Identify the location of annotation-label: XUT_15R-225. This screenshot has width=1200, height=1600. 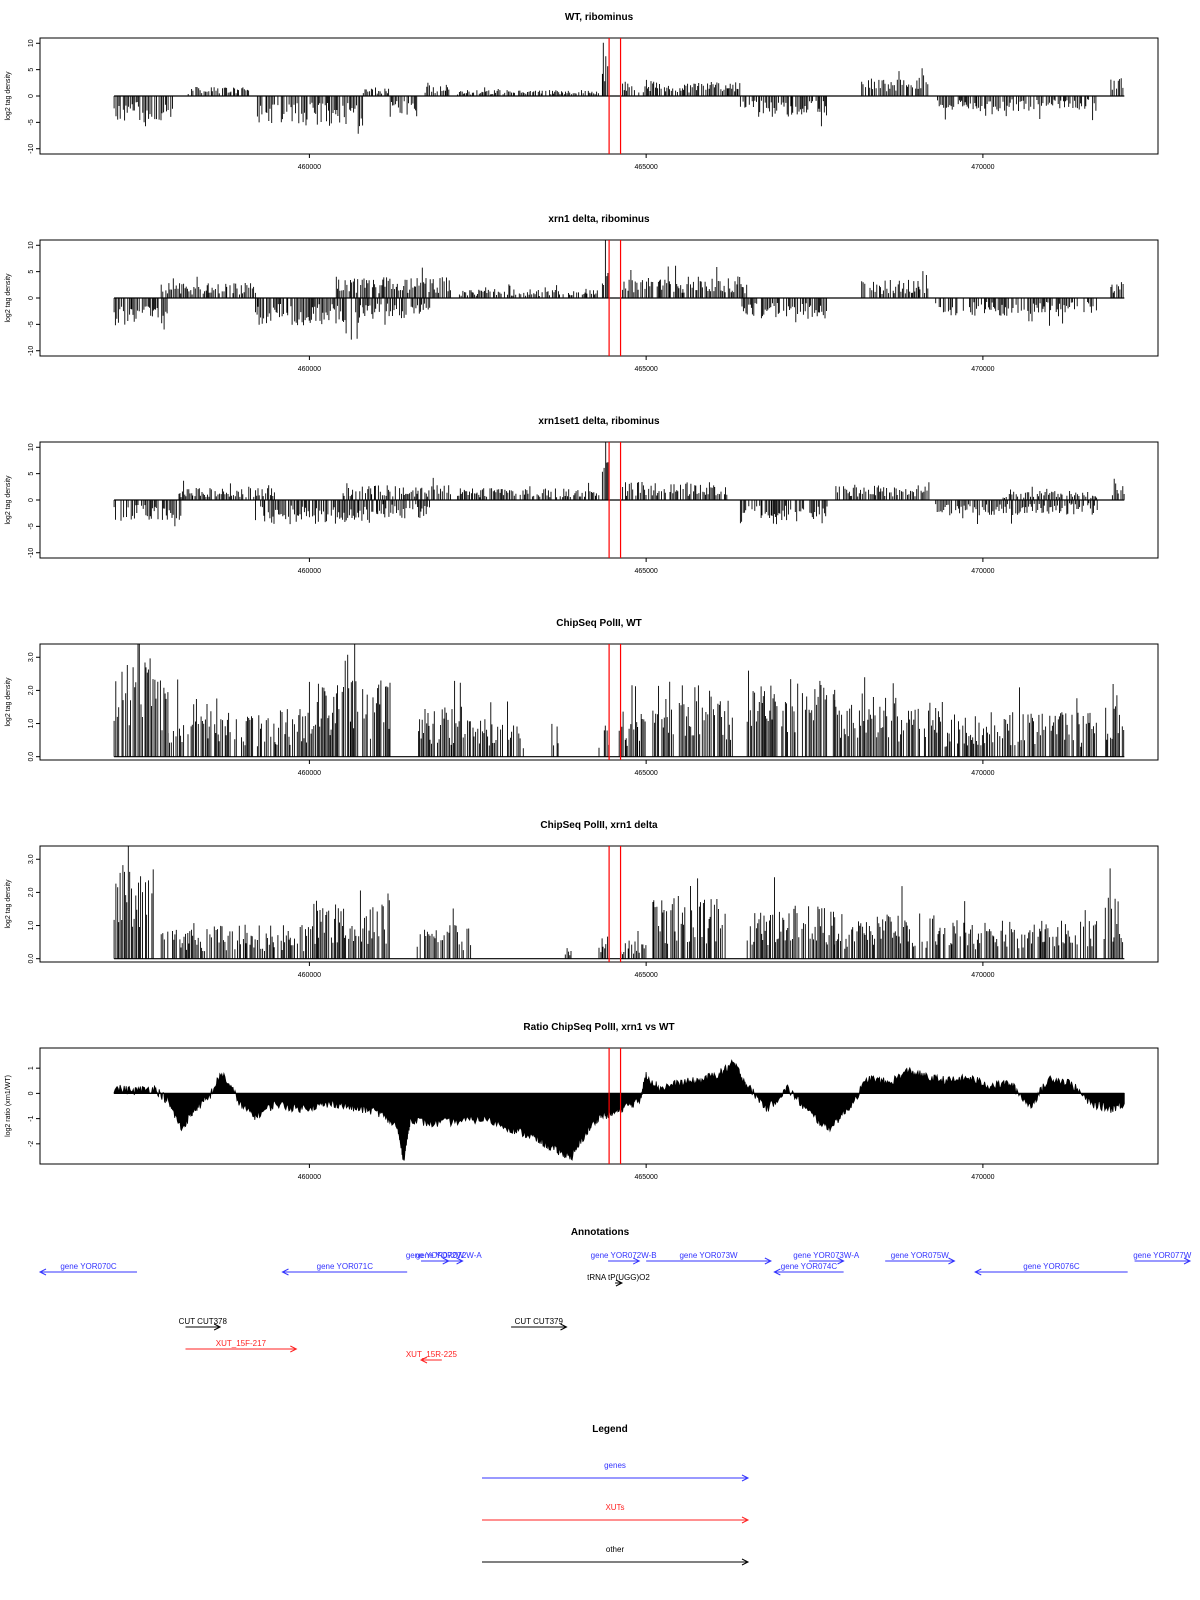
(432, 1354).